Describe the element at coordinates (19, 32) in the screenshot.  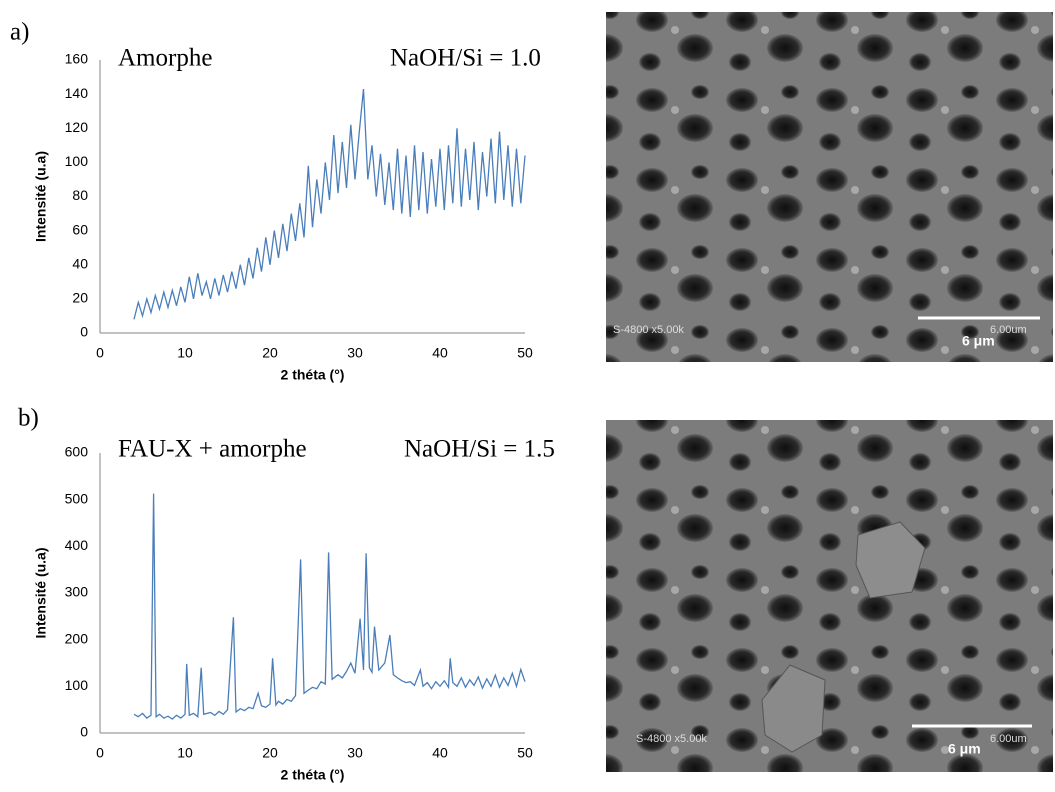
I see `panel-label: a)` at that location.